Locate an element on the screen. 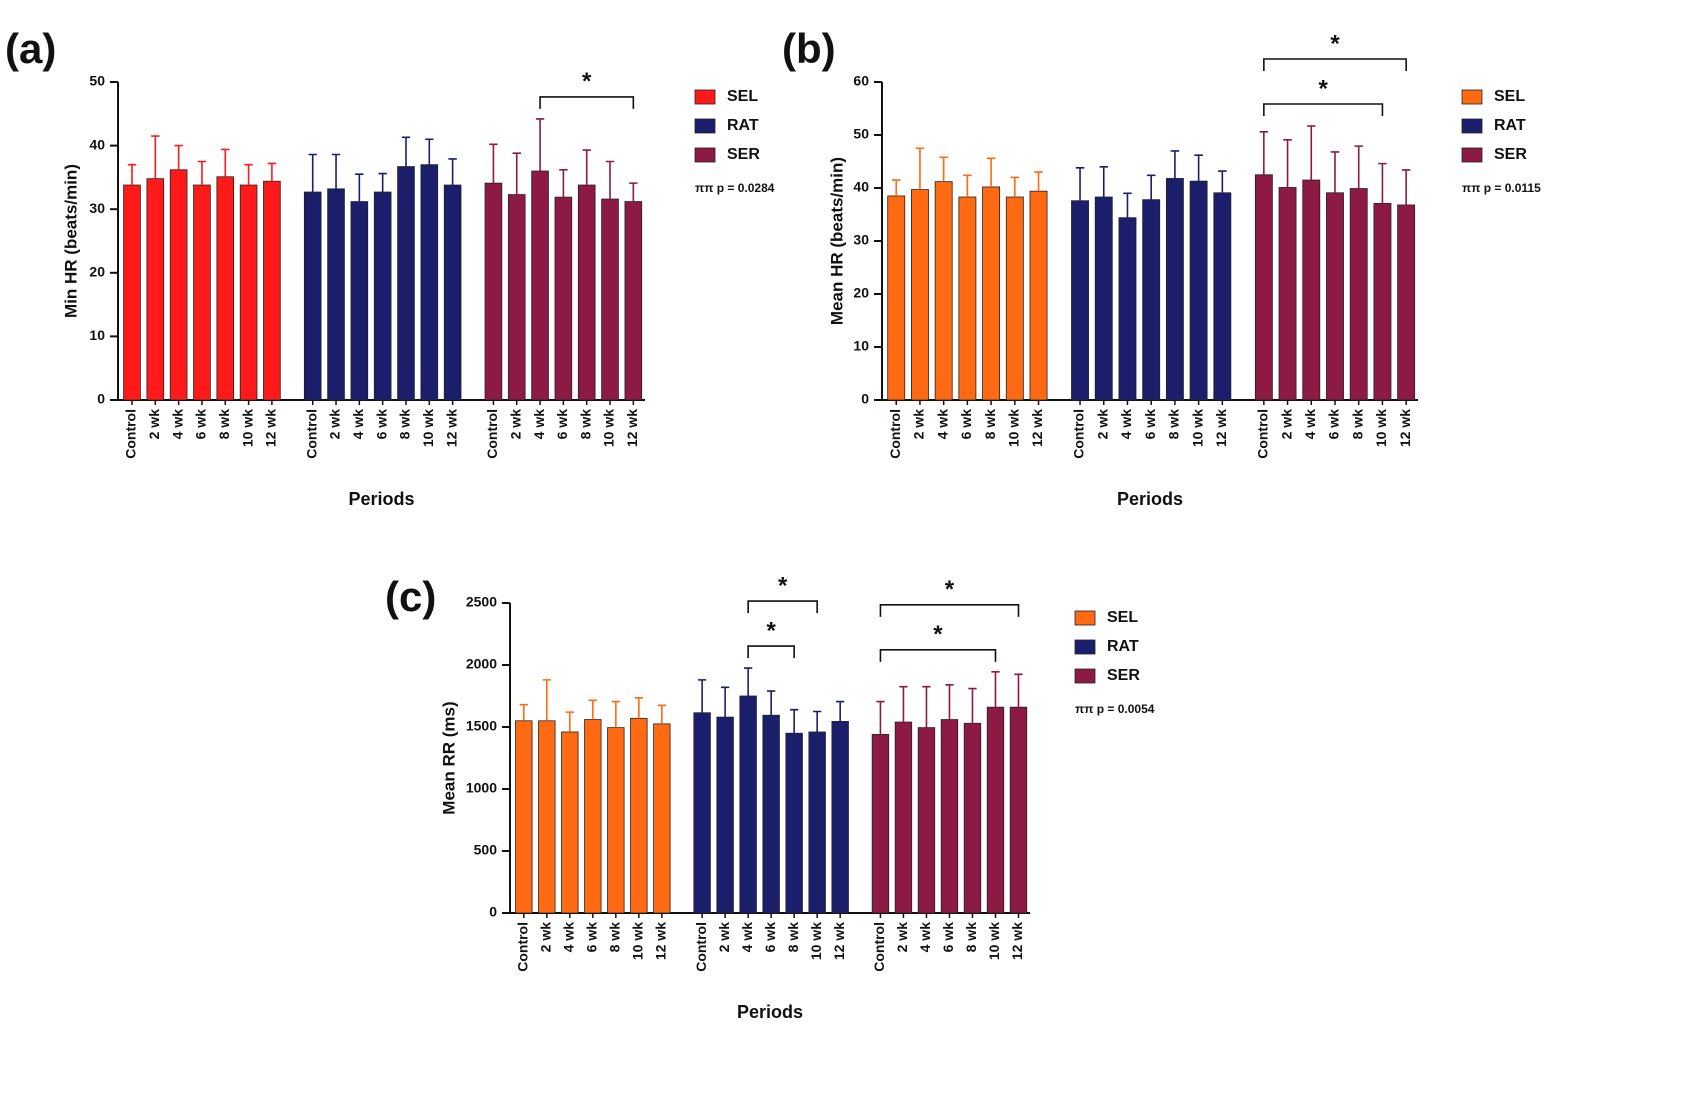  legend-label: SER is located at coordinates (1123, 675).